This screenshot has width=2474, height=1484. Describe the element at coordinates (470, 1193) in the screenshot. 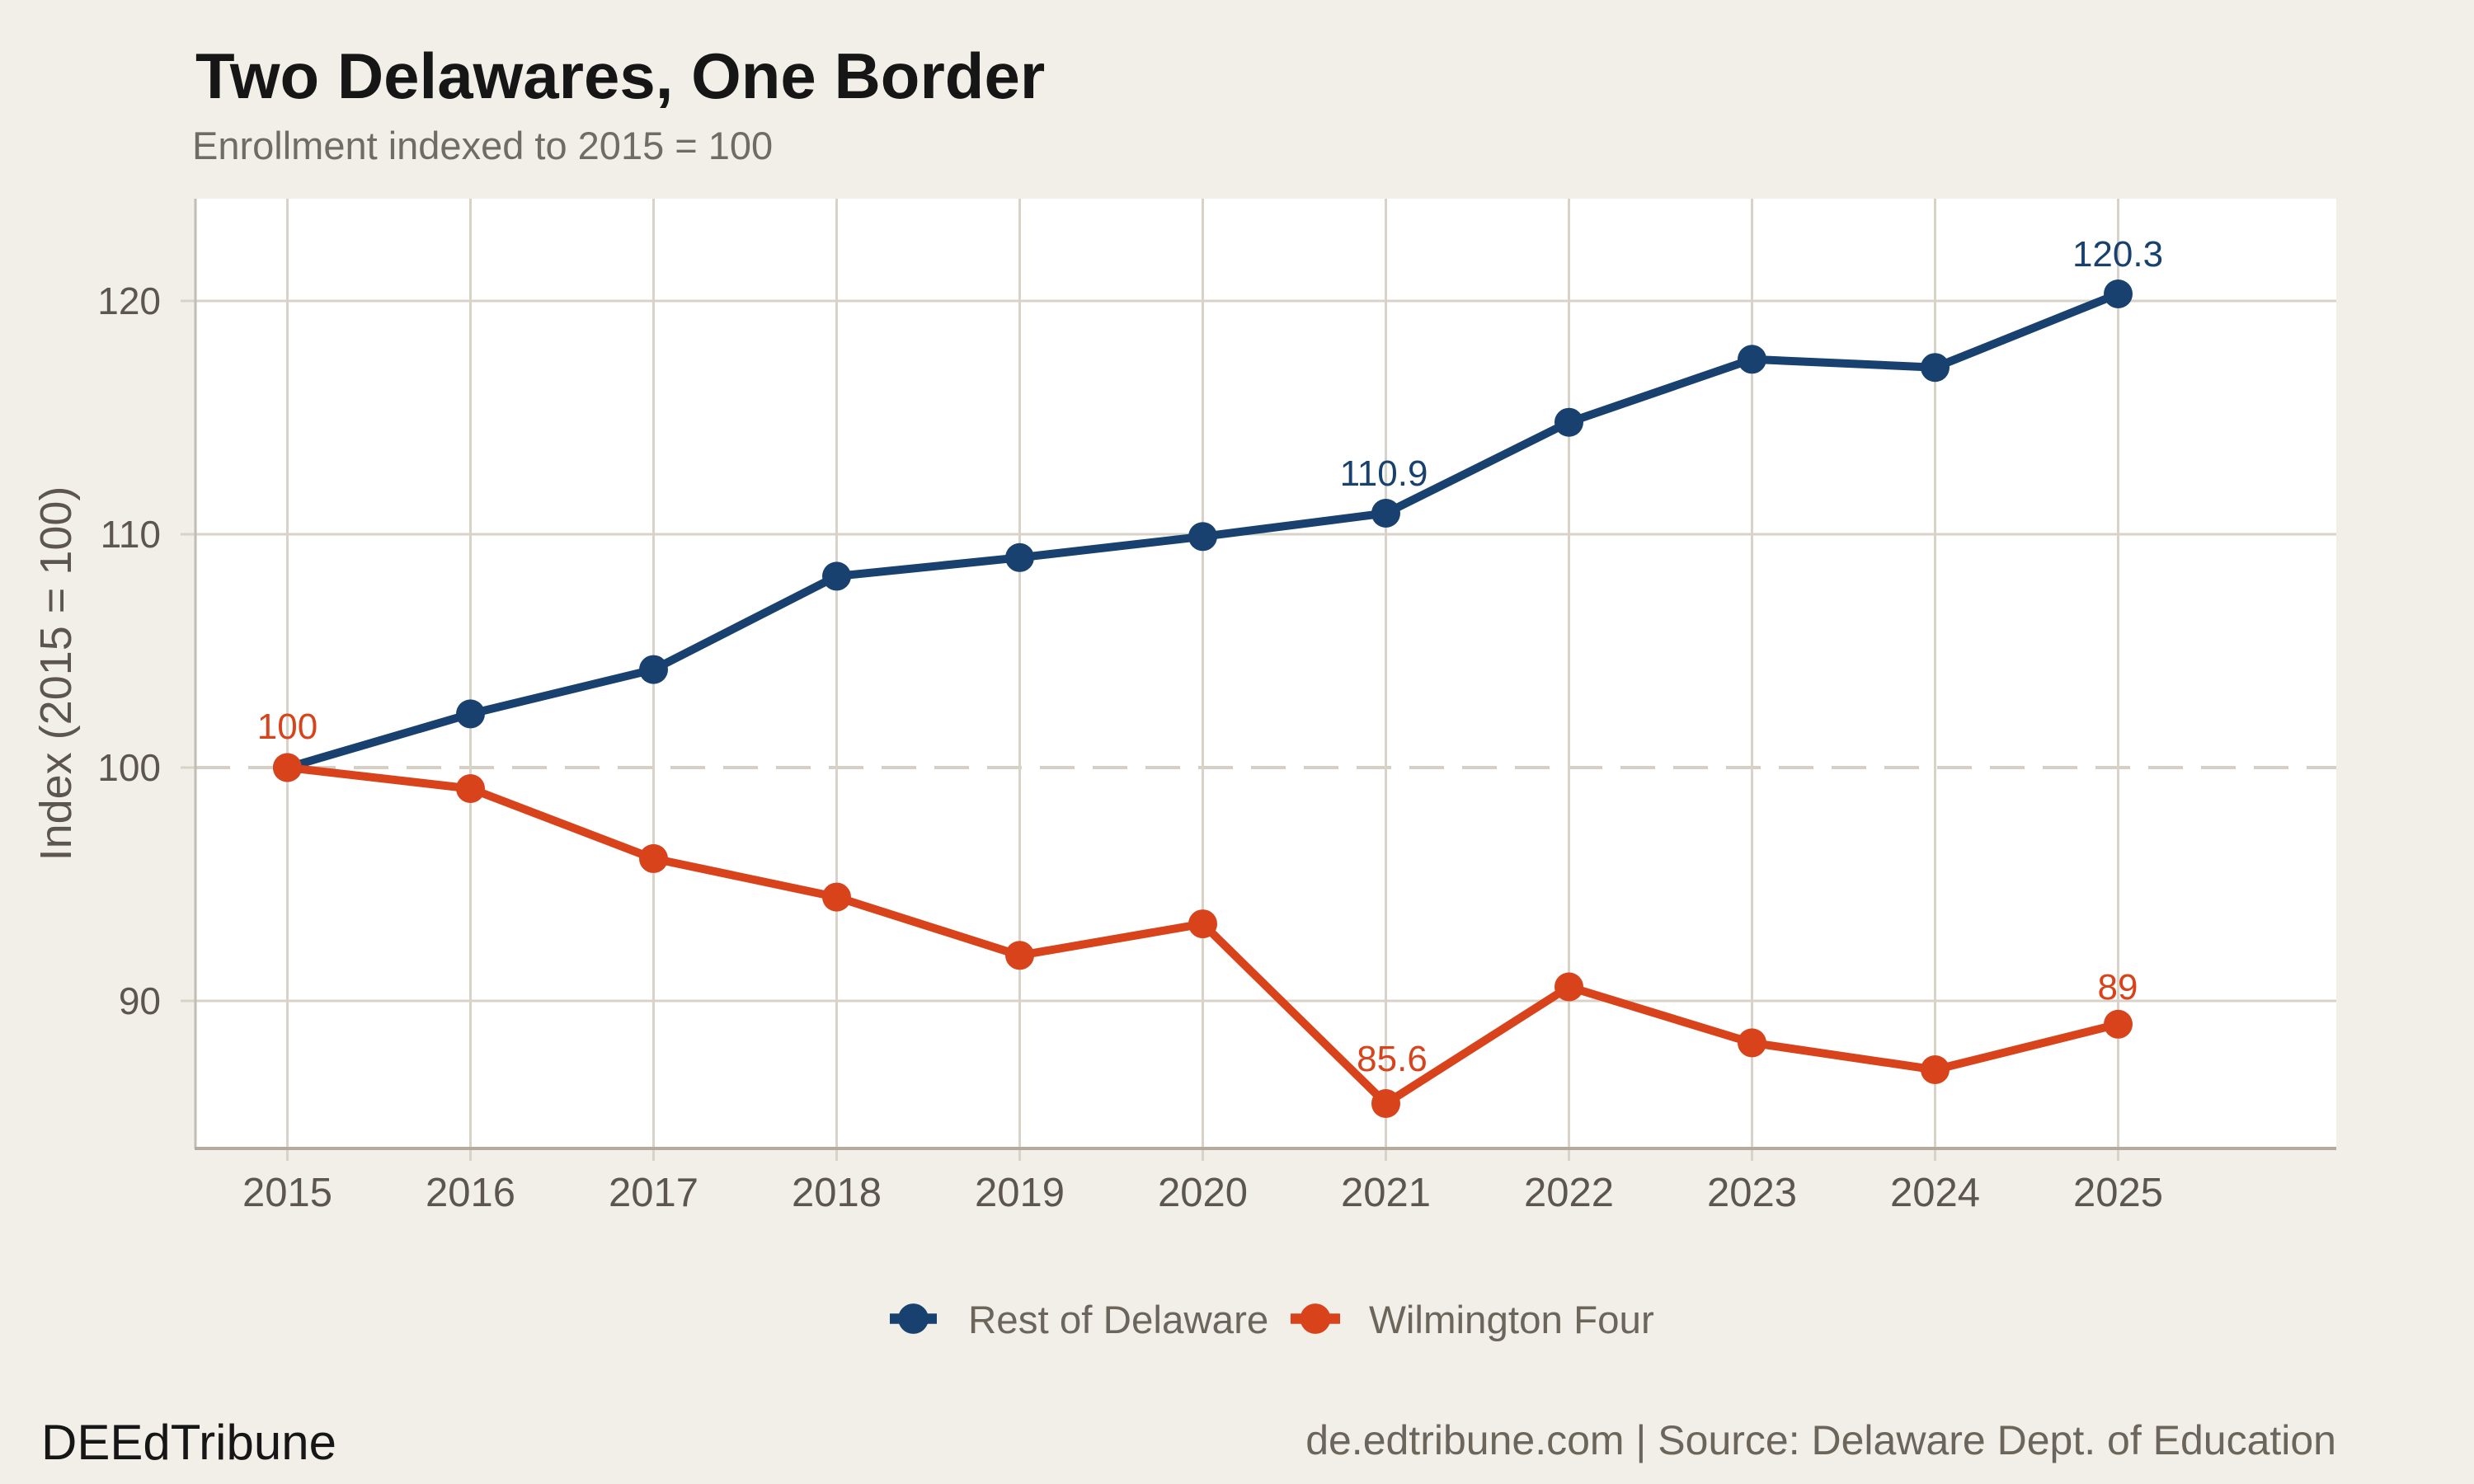

I see `svg-text: 2016` at that location.